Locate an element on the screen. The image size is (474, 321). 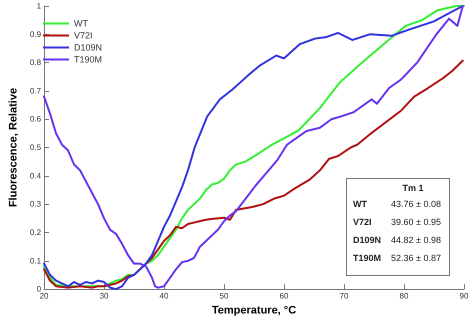
legend-label: WT is located at coordinates (81, 23).